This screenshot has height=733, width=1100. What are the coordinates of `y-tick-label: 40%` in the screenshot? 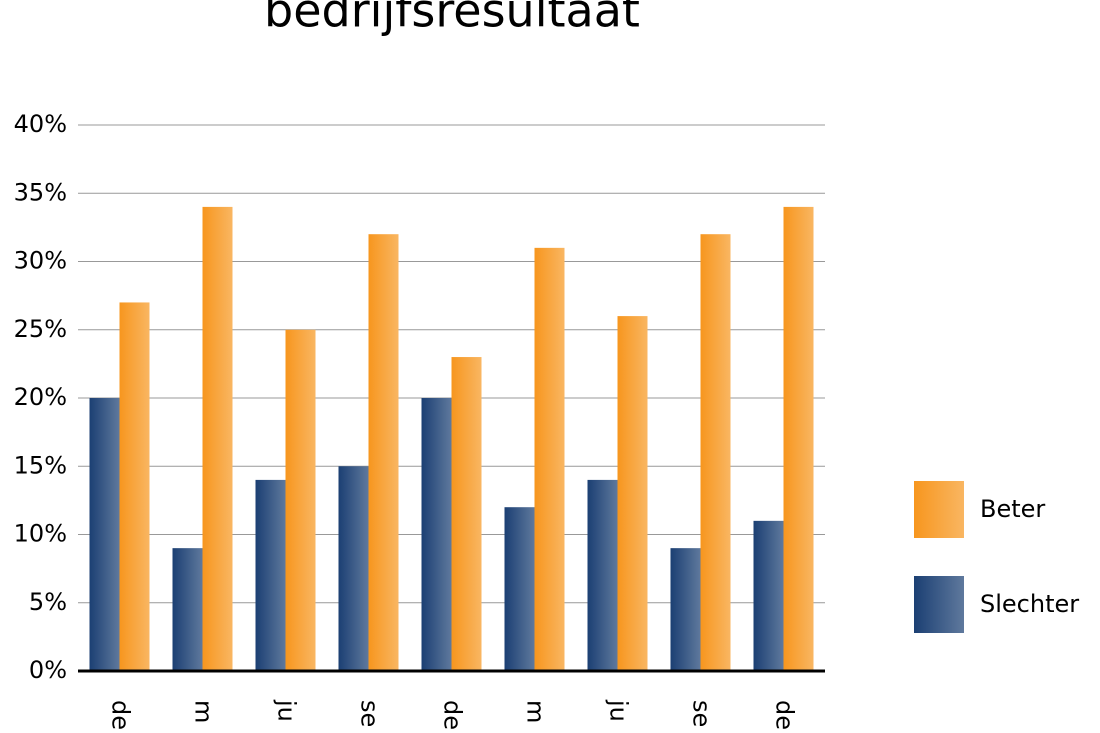 It's located at (40, 124).